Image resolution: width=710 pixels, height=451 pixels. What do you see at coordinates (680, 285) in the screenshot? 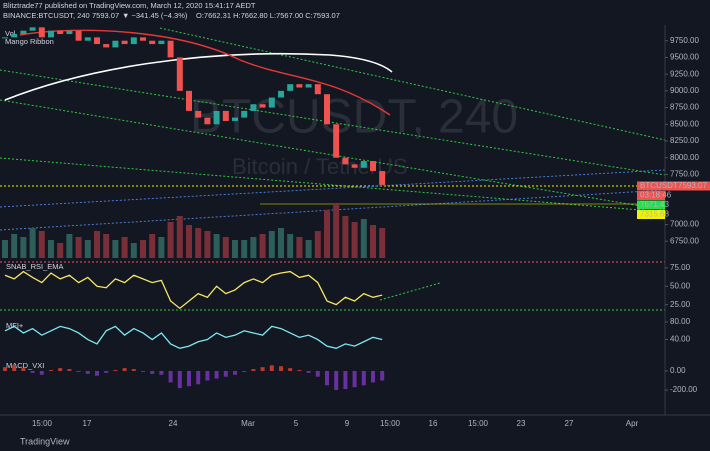
I see `y-tick-label: 50.00` at bounding box center [680, 285].